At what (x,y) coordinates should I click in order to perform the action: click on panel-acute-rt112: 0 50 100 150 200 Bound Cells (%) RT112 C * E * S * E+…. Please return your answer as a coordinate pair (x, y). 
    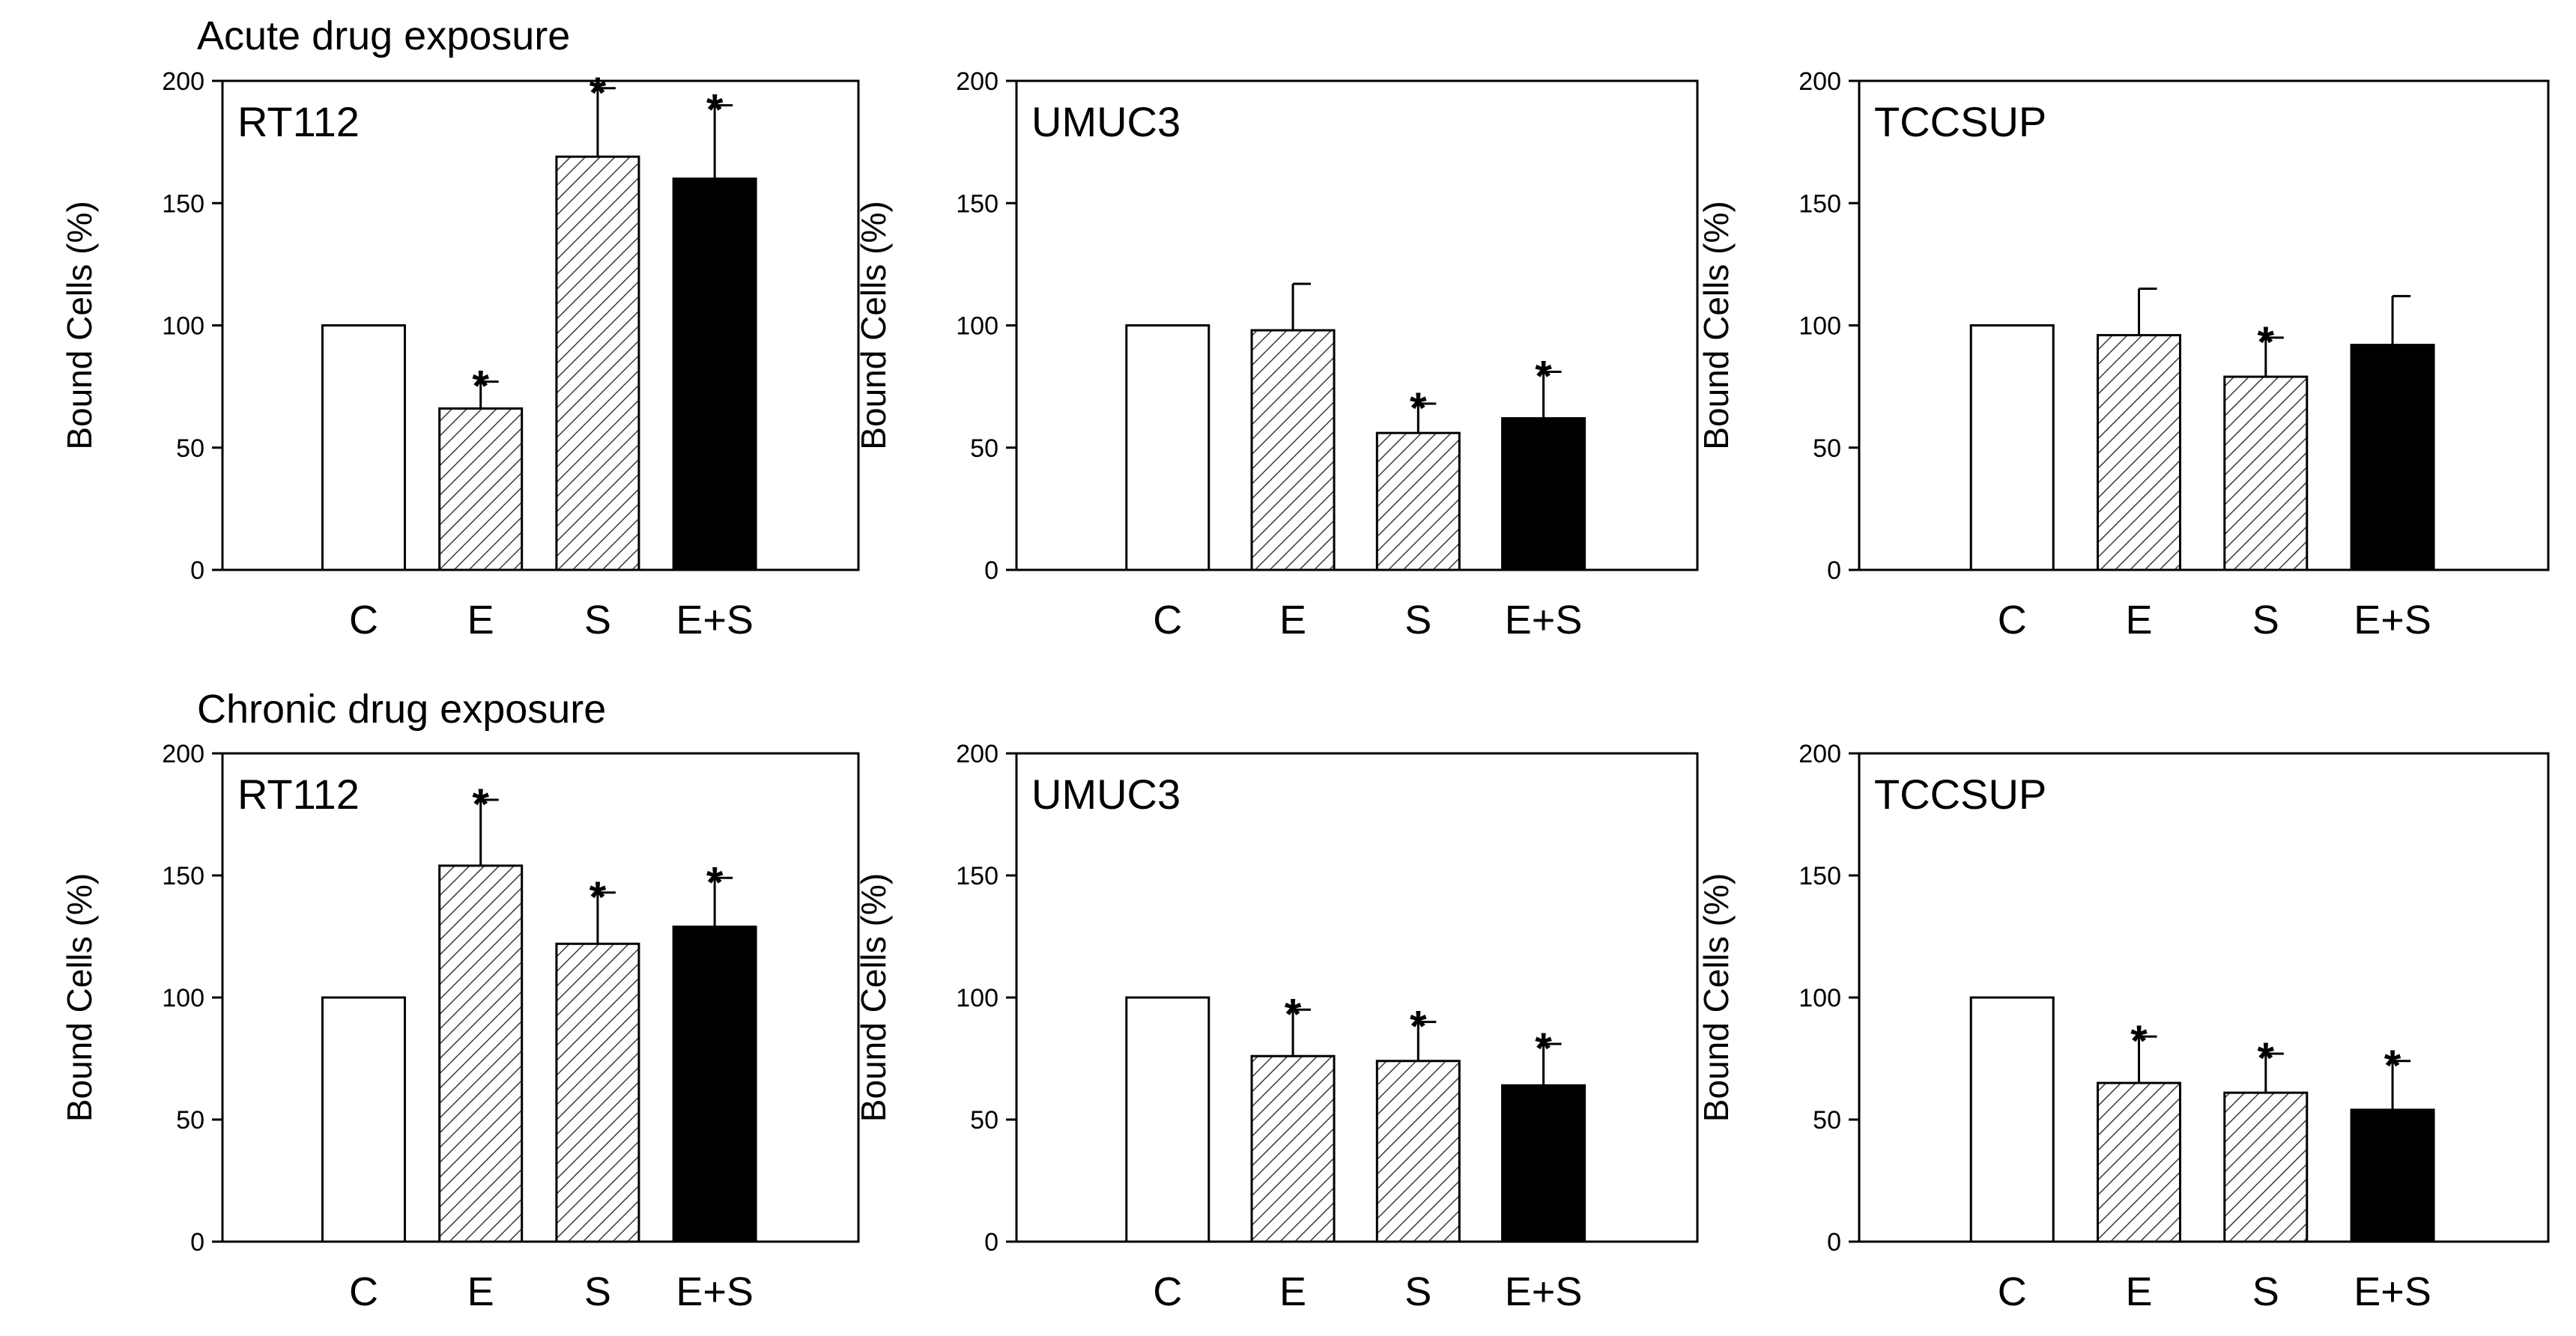
    Looking at the image, I should click on (460, 355).